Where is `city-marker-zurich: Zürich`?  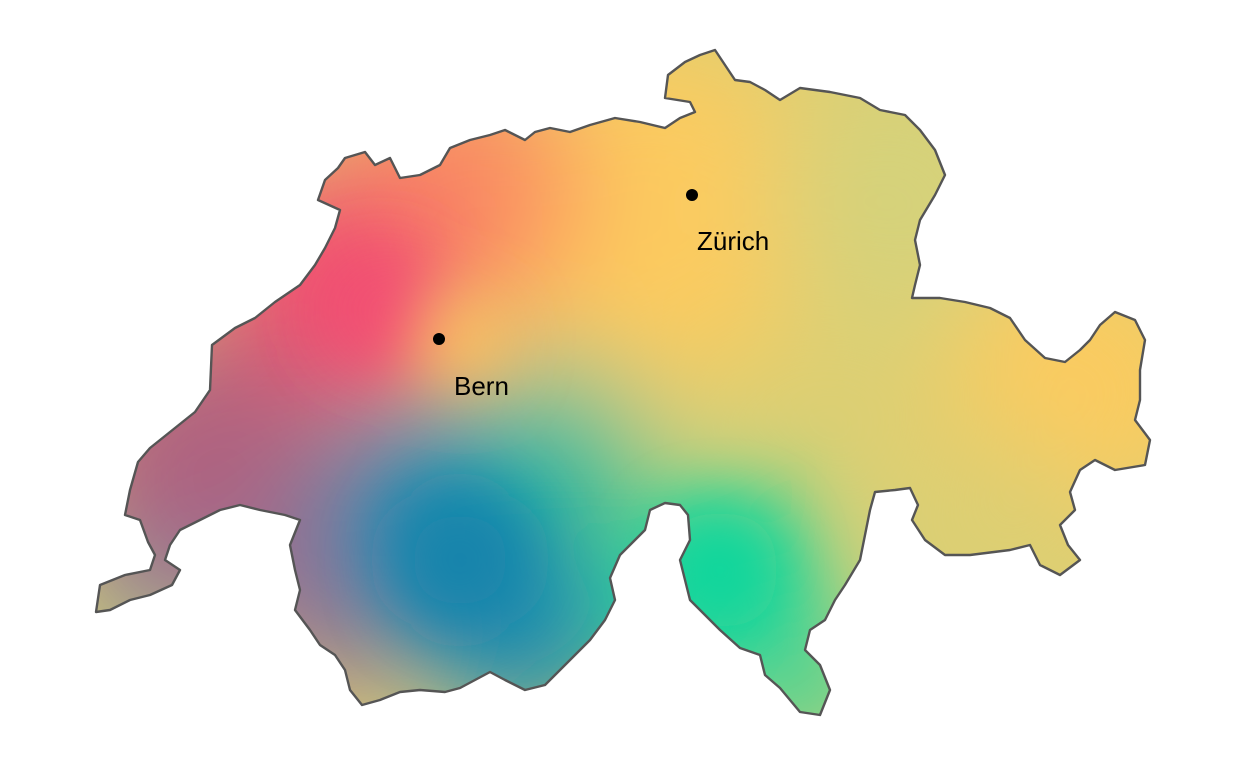 city-marker-zurich: Zürich is located at coordinates (727, 222).